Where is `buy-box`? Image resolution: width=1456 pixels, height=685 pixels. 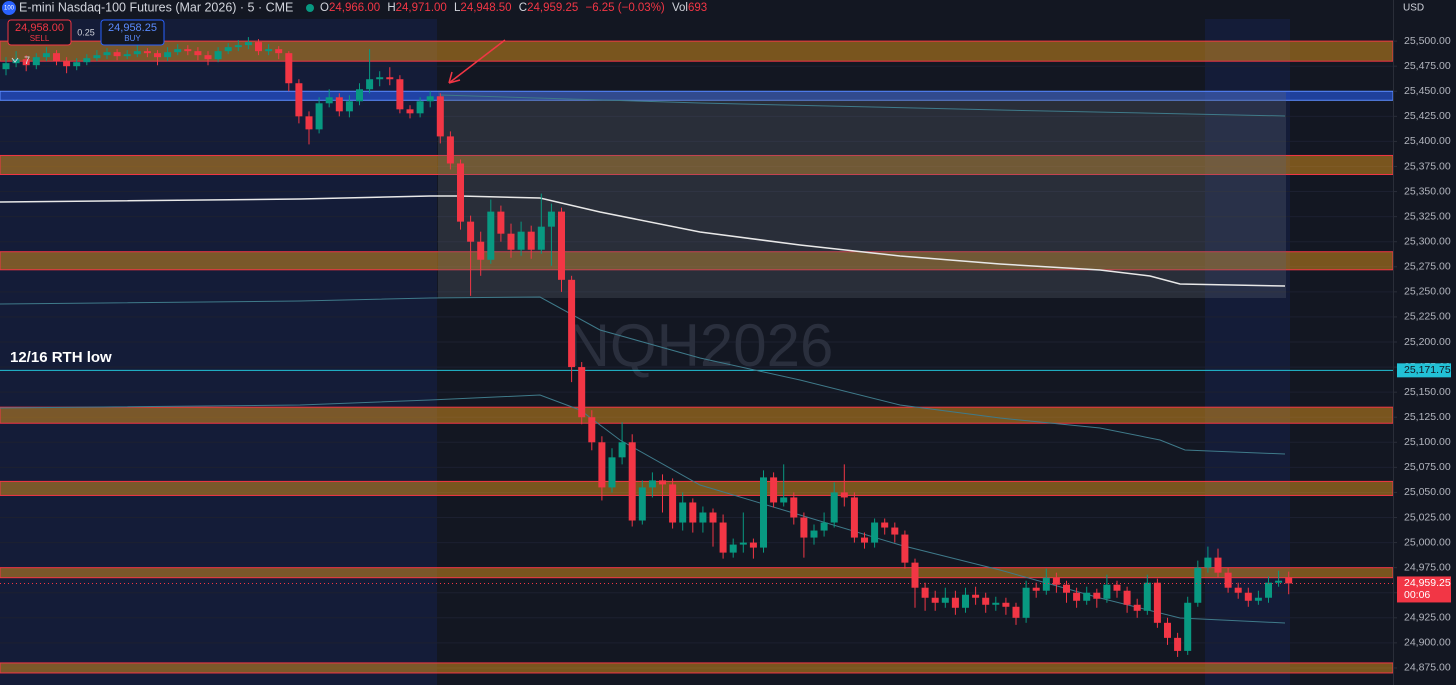
buy-box is located at coordinates (132, 32).